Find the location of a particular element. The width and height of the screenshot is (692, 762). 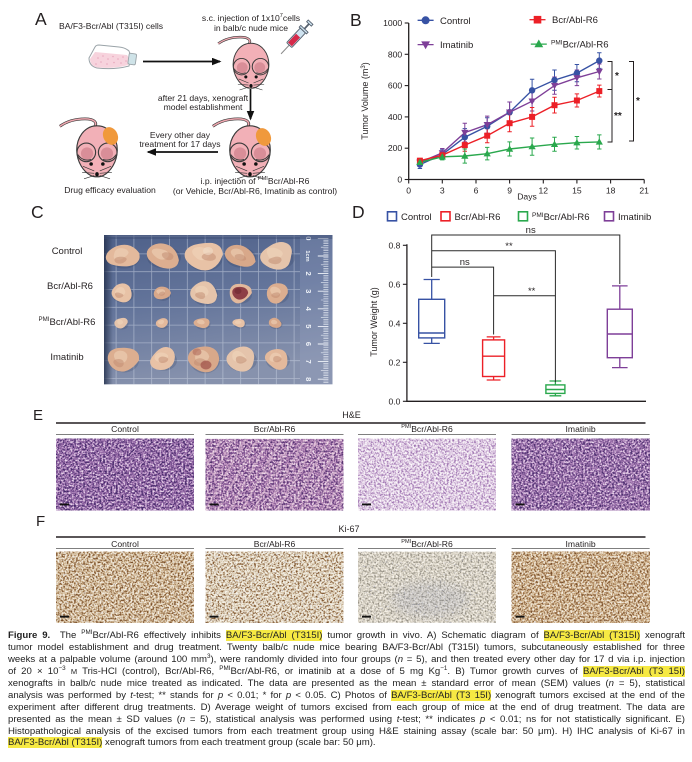

svg-text: 2 is located at coordinates (308, 273).